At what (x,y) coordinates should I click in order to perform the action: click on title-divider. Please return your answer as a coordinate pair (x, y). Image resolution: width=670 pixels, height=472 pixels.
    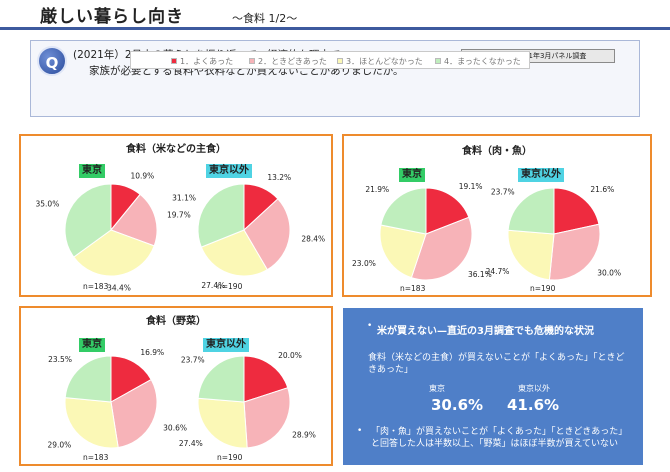
    Looking at the image, I should click on (335, 28).